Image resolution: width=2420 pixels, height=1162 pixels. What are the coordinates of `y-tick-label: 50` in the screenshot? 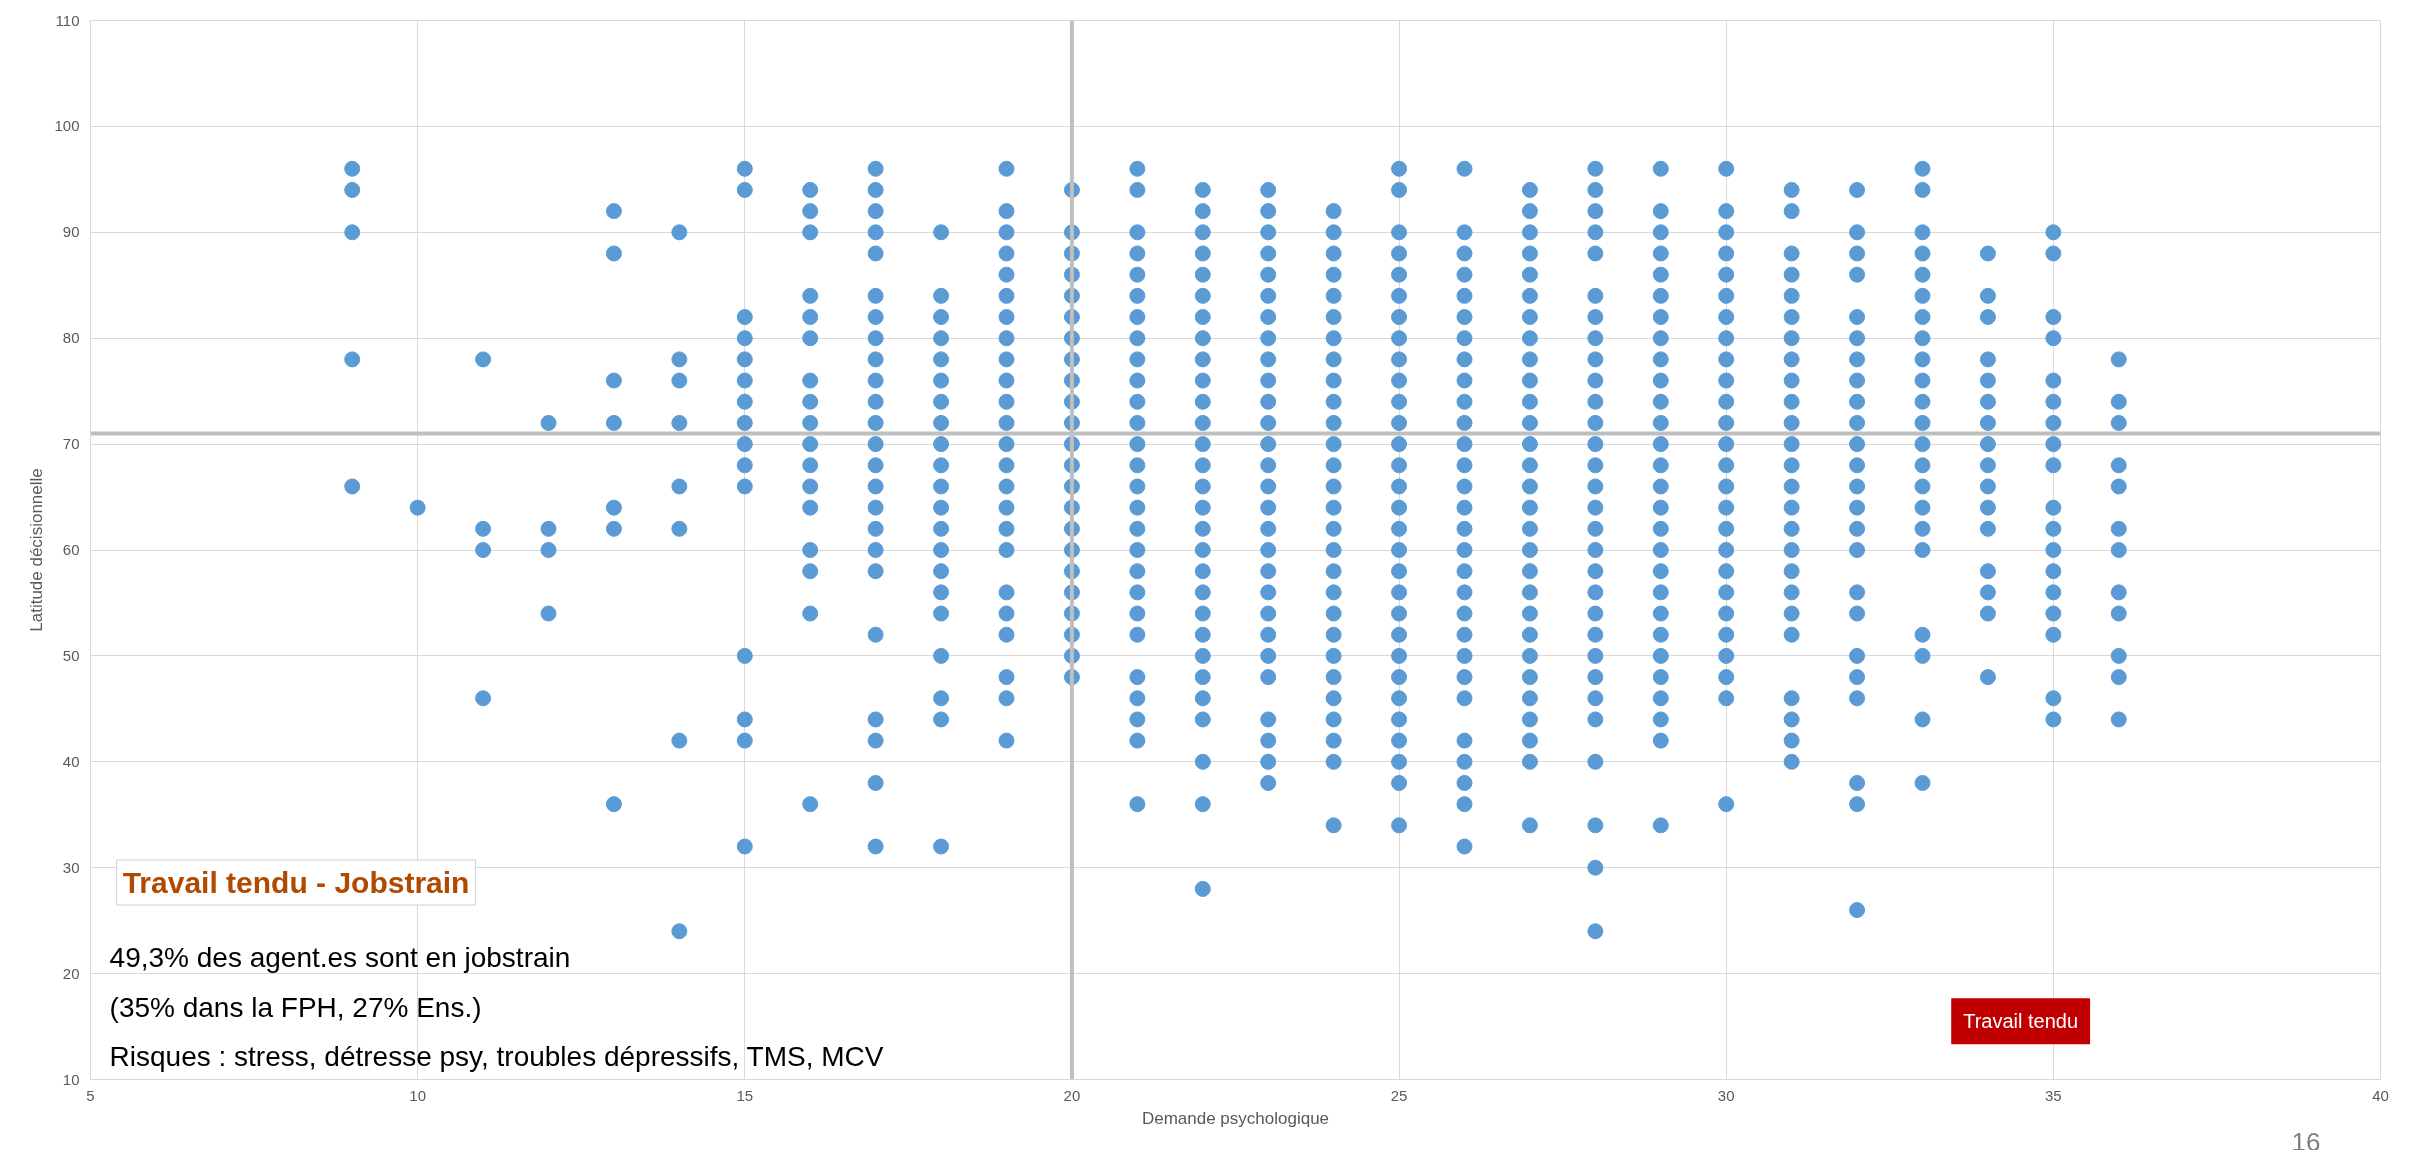 It's located at (71, 655).